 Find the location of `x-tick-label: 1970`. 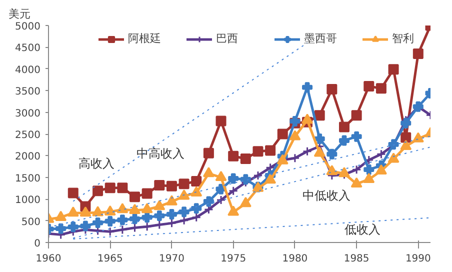

x-tick-label: 1970 is located at coordinates (171, 259).